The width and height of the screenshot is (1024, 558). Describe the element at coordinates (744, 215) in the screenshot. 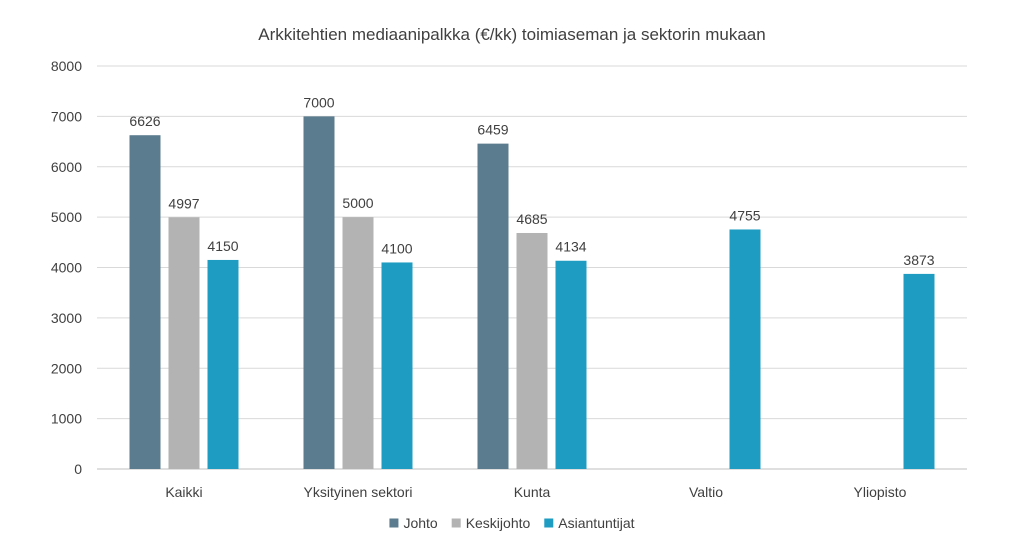

I see `data-label: 4755` at that location.